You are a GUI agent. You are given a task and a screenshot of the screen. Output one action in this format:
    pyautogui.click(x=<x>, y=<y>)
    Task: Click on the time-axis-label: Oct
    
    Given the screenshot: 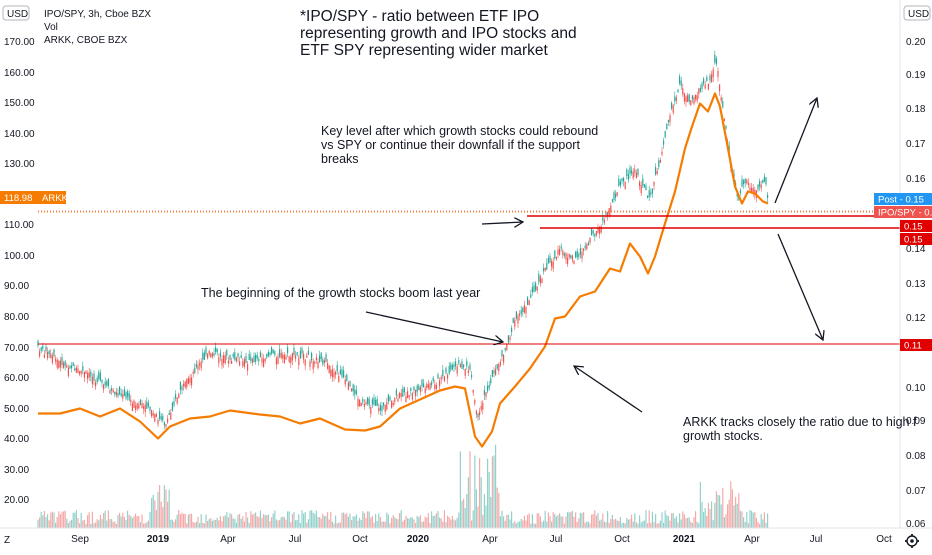 What is the action you would take?
    pyautogui.click(x=622, y=539)
    